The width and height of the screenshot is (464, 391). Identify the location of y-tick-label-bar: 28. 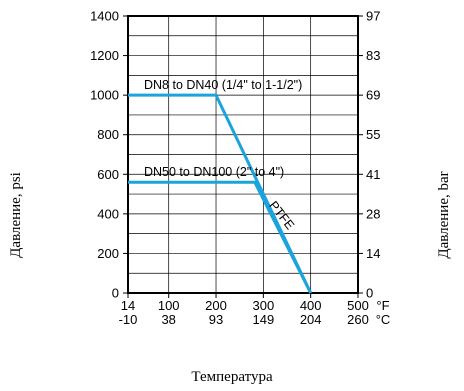
(373, 213).